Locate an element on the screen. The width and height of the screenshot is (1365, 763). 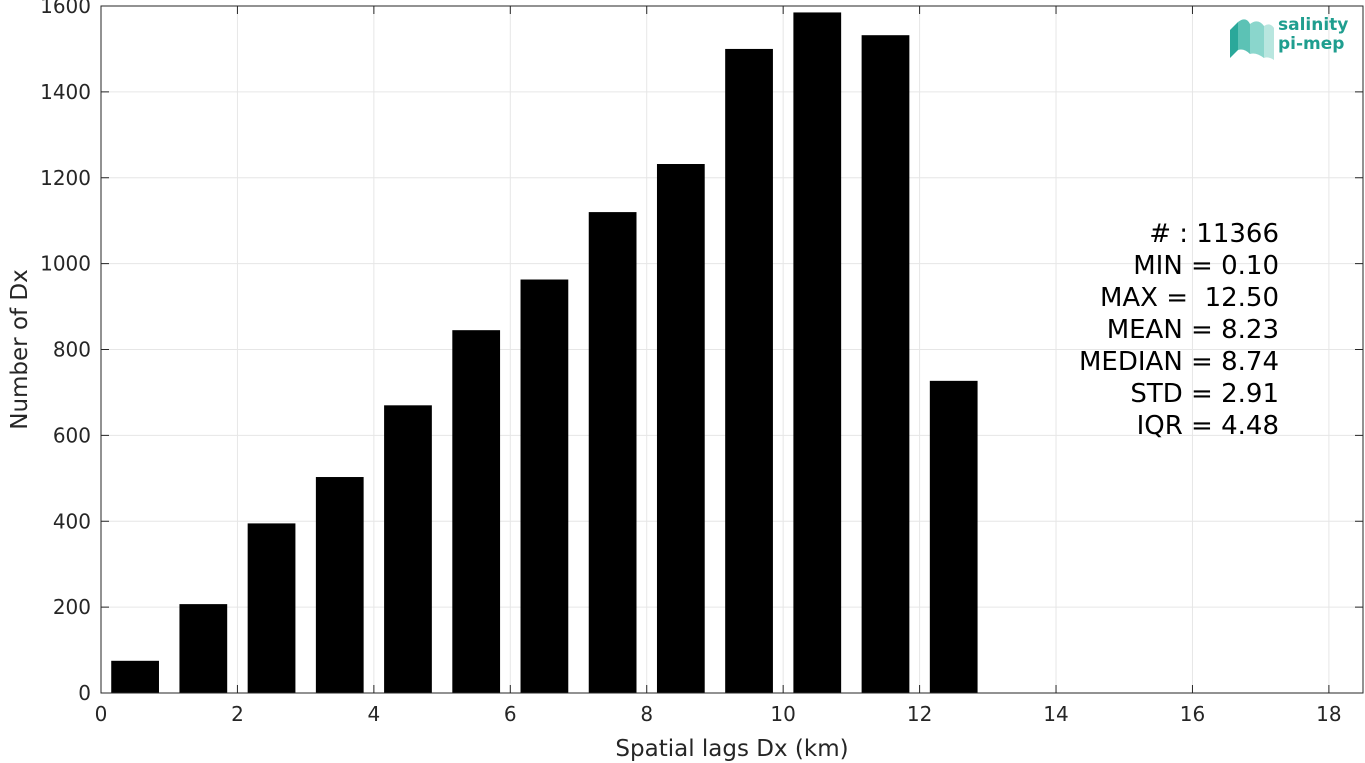
stat-max: MAX = 12.50 is located at coordinates (1189, 298).